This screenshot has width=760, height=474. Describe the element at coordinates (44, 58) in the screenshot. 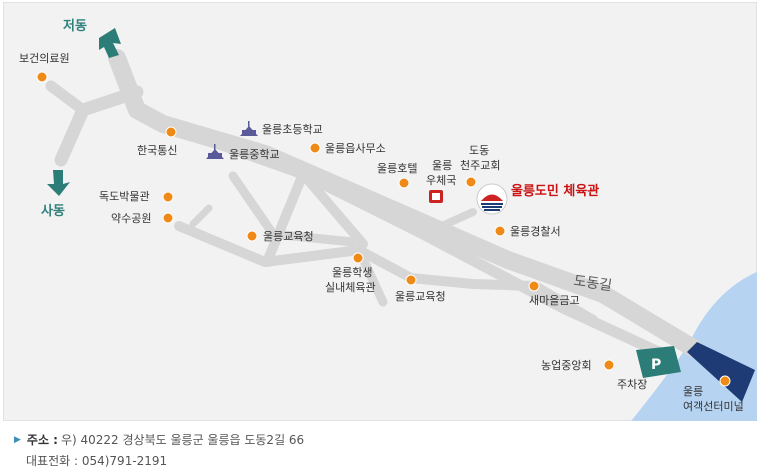

I see `health-clinic-label: 보건의료원` at that location.